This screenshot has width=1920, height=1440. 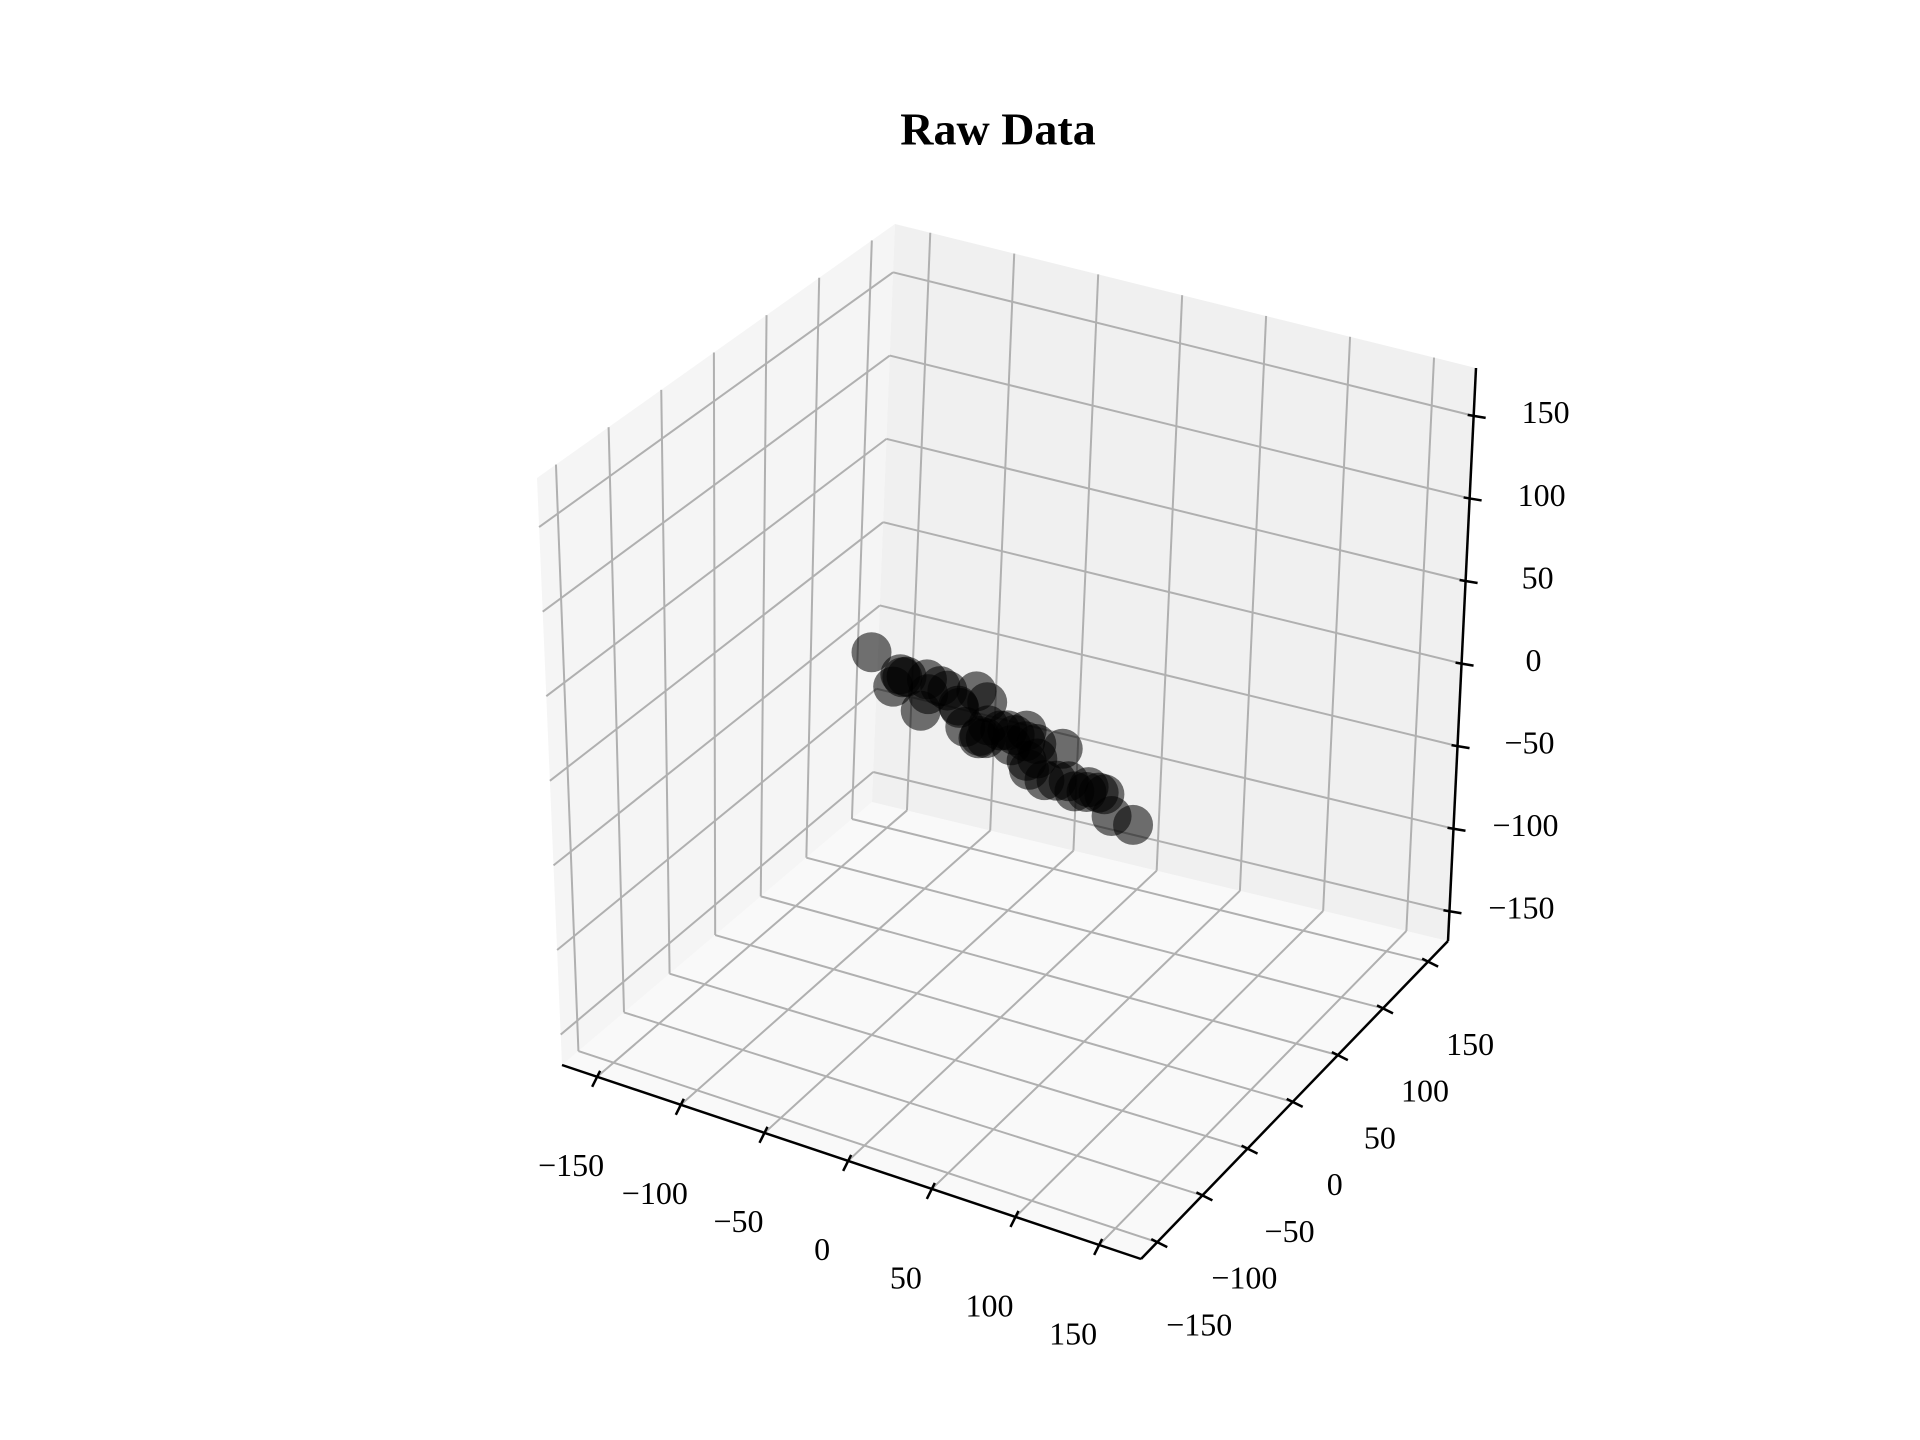 What do you see at coordinates (738, 1221) in the screenshot?
I see `x-tick-label: −50` at bounding box center [738, 1221].